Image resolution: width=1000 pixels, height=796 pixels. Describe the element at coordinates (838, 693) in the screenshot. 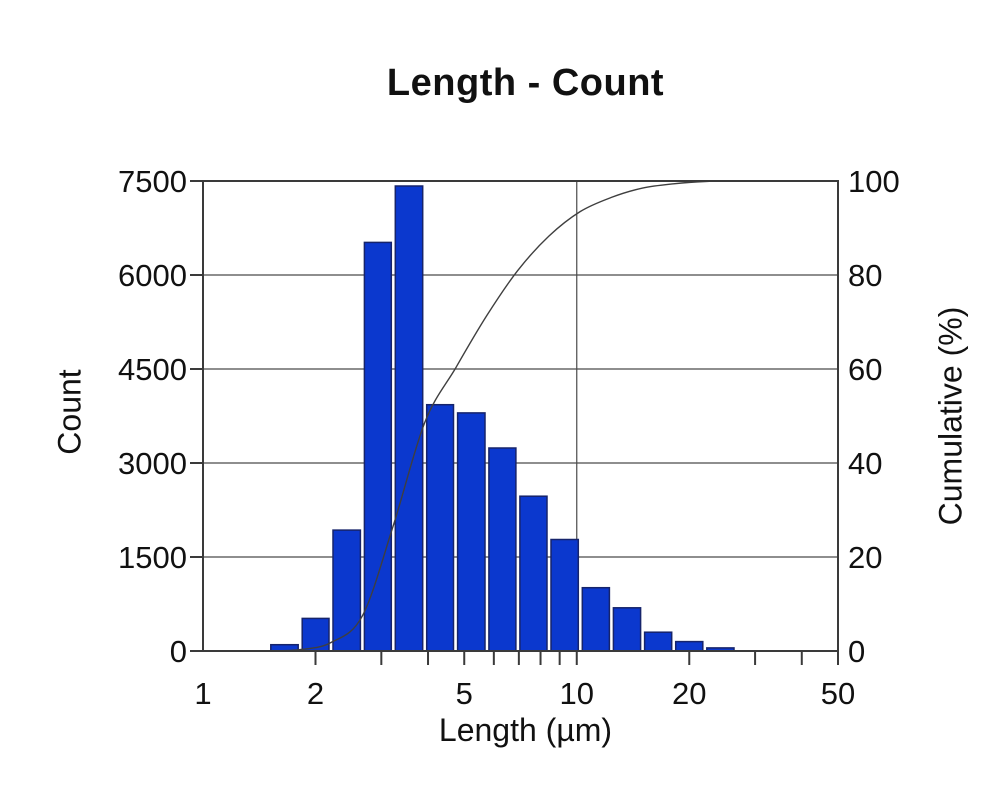

I see `x-tick-label: 50` at that location.